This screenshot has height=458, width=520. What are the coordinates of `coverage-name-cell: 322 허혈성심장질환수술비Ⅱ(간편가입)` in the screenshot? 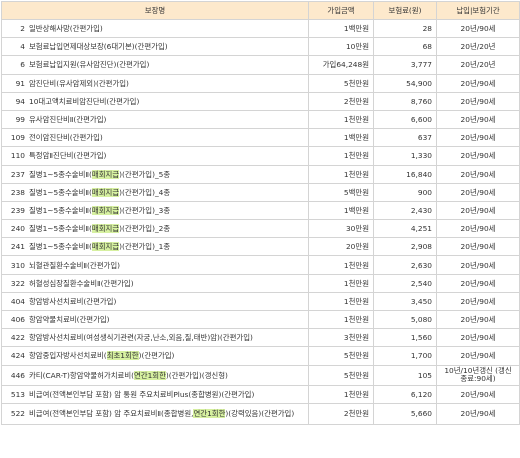 It's located at (155, 283).